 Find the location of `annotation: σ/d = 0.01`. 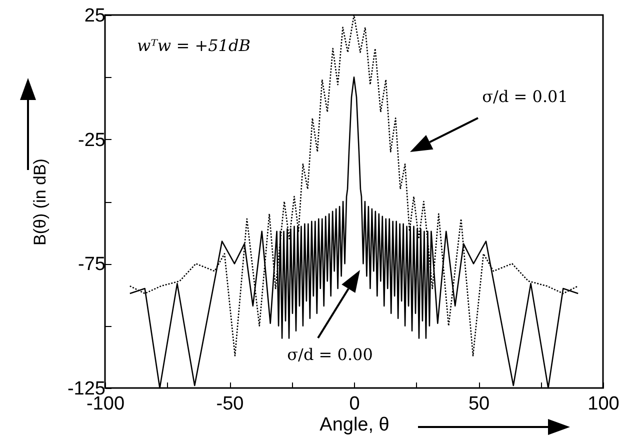

annotation: σ/d = 0.01 is located at coordinates (525, 96).